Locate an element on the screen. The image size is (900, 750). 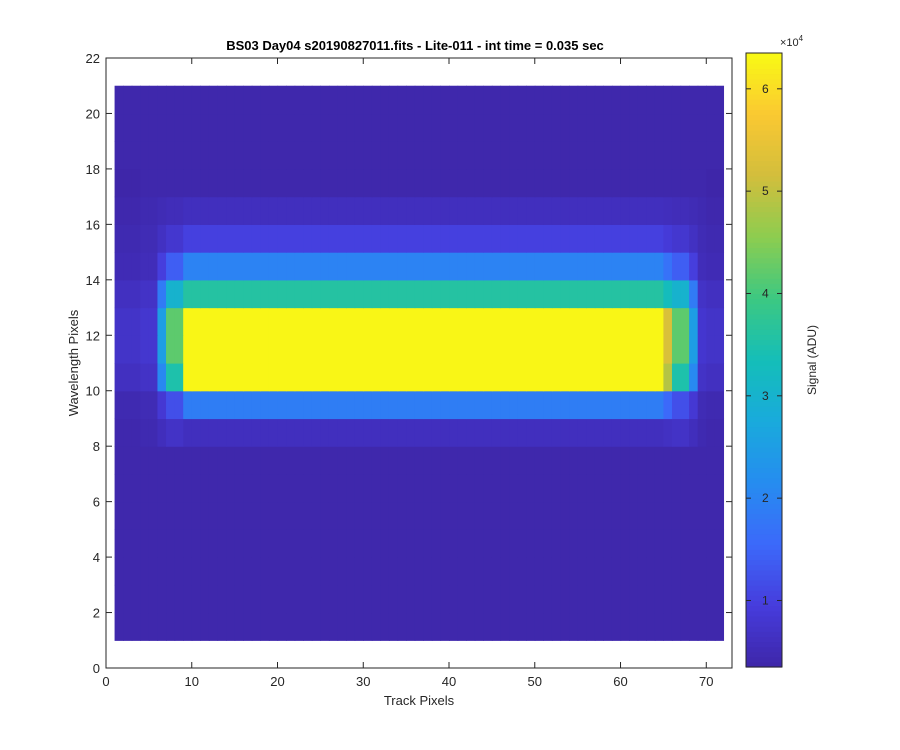
colorbar-tick-label: 4 is located at coordinates (765, 293).